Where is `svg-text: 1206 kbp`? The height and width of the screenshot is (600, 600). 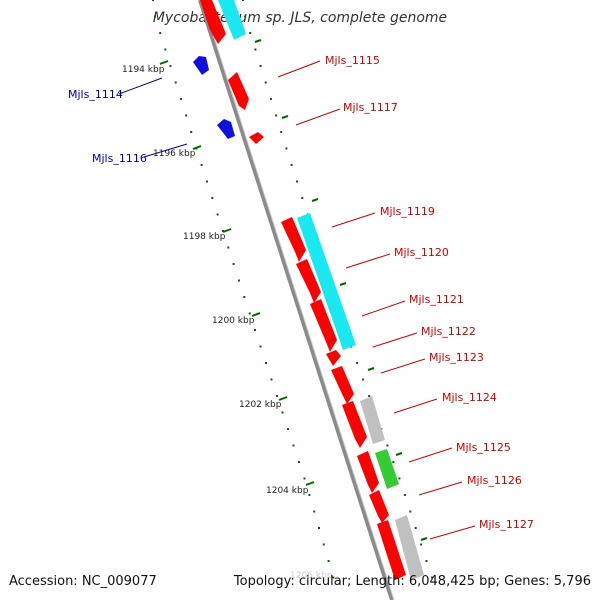
svg-text: 1206 kbp is located at coordinates (311, 576).